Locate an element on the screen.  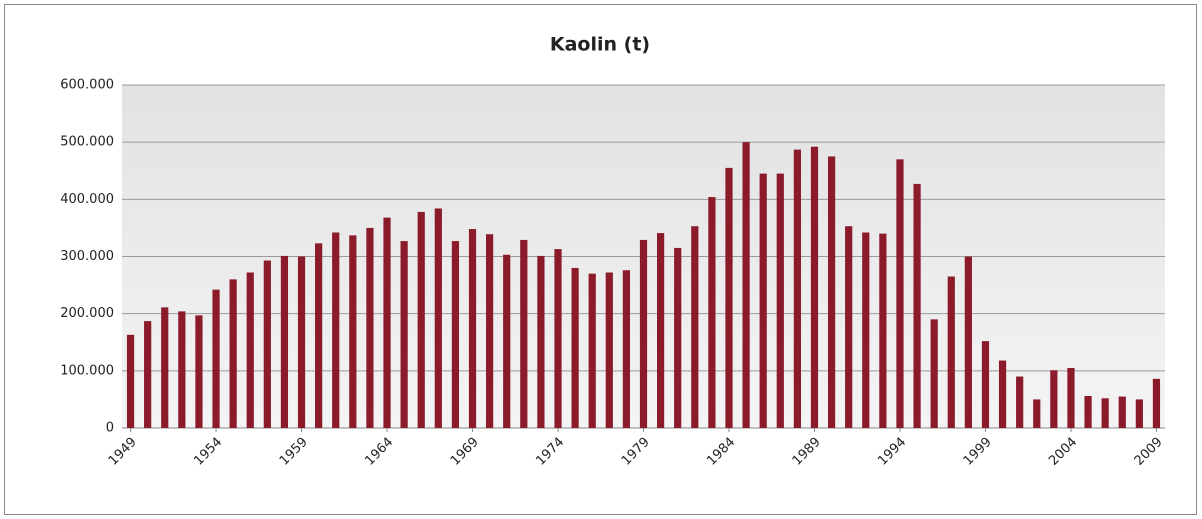
y-tick-label: 500.000 is located at coordinates (87, 142).